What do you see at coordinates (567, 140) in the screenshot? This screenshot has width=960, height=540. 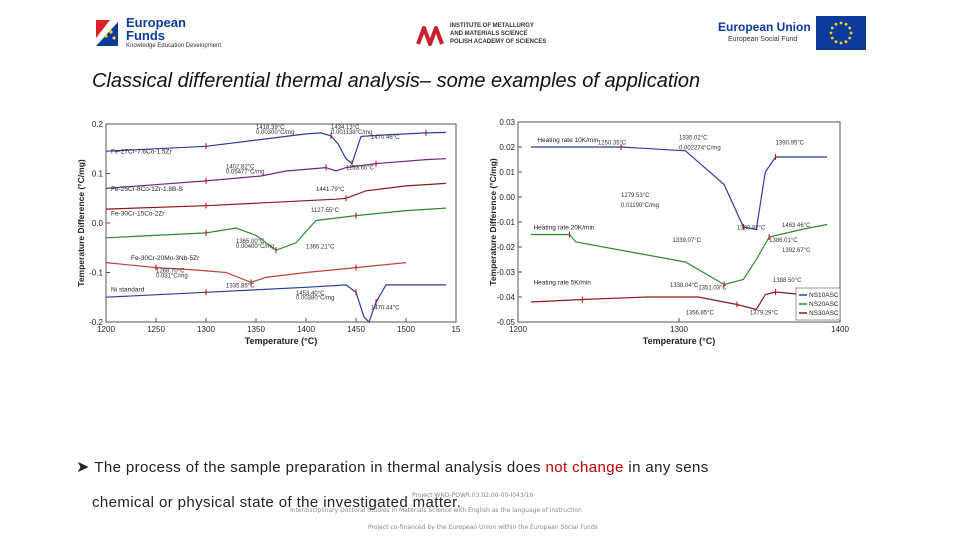 I see `series-label: Heating rate 10K/min` at bounding box center [567, 140].